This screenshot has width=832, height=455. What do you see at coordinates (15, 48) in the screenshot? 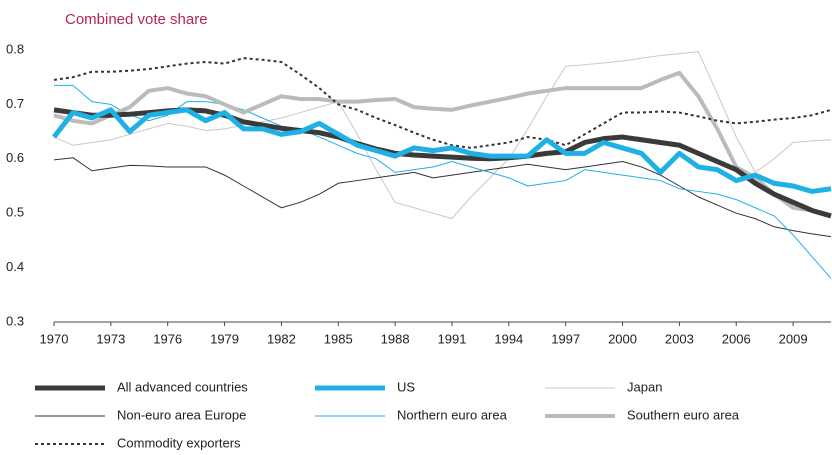
I see `y-tick-label: 0.8` at bounding box center [15, 48].